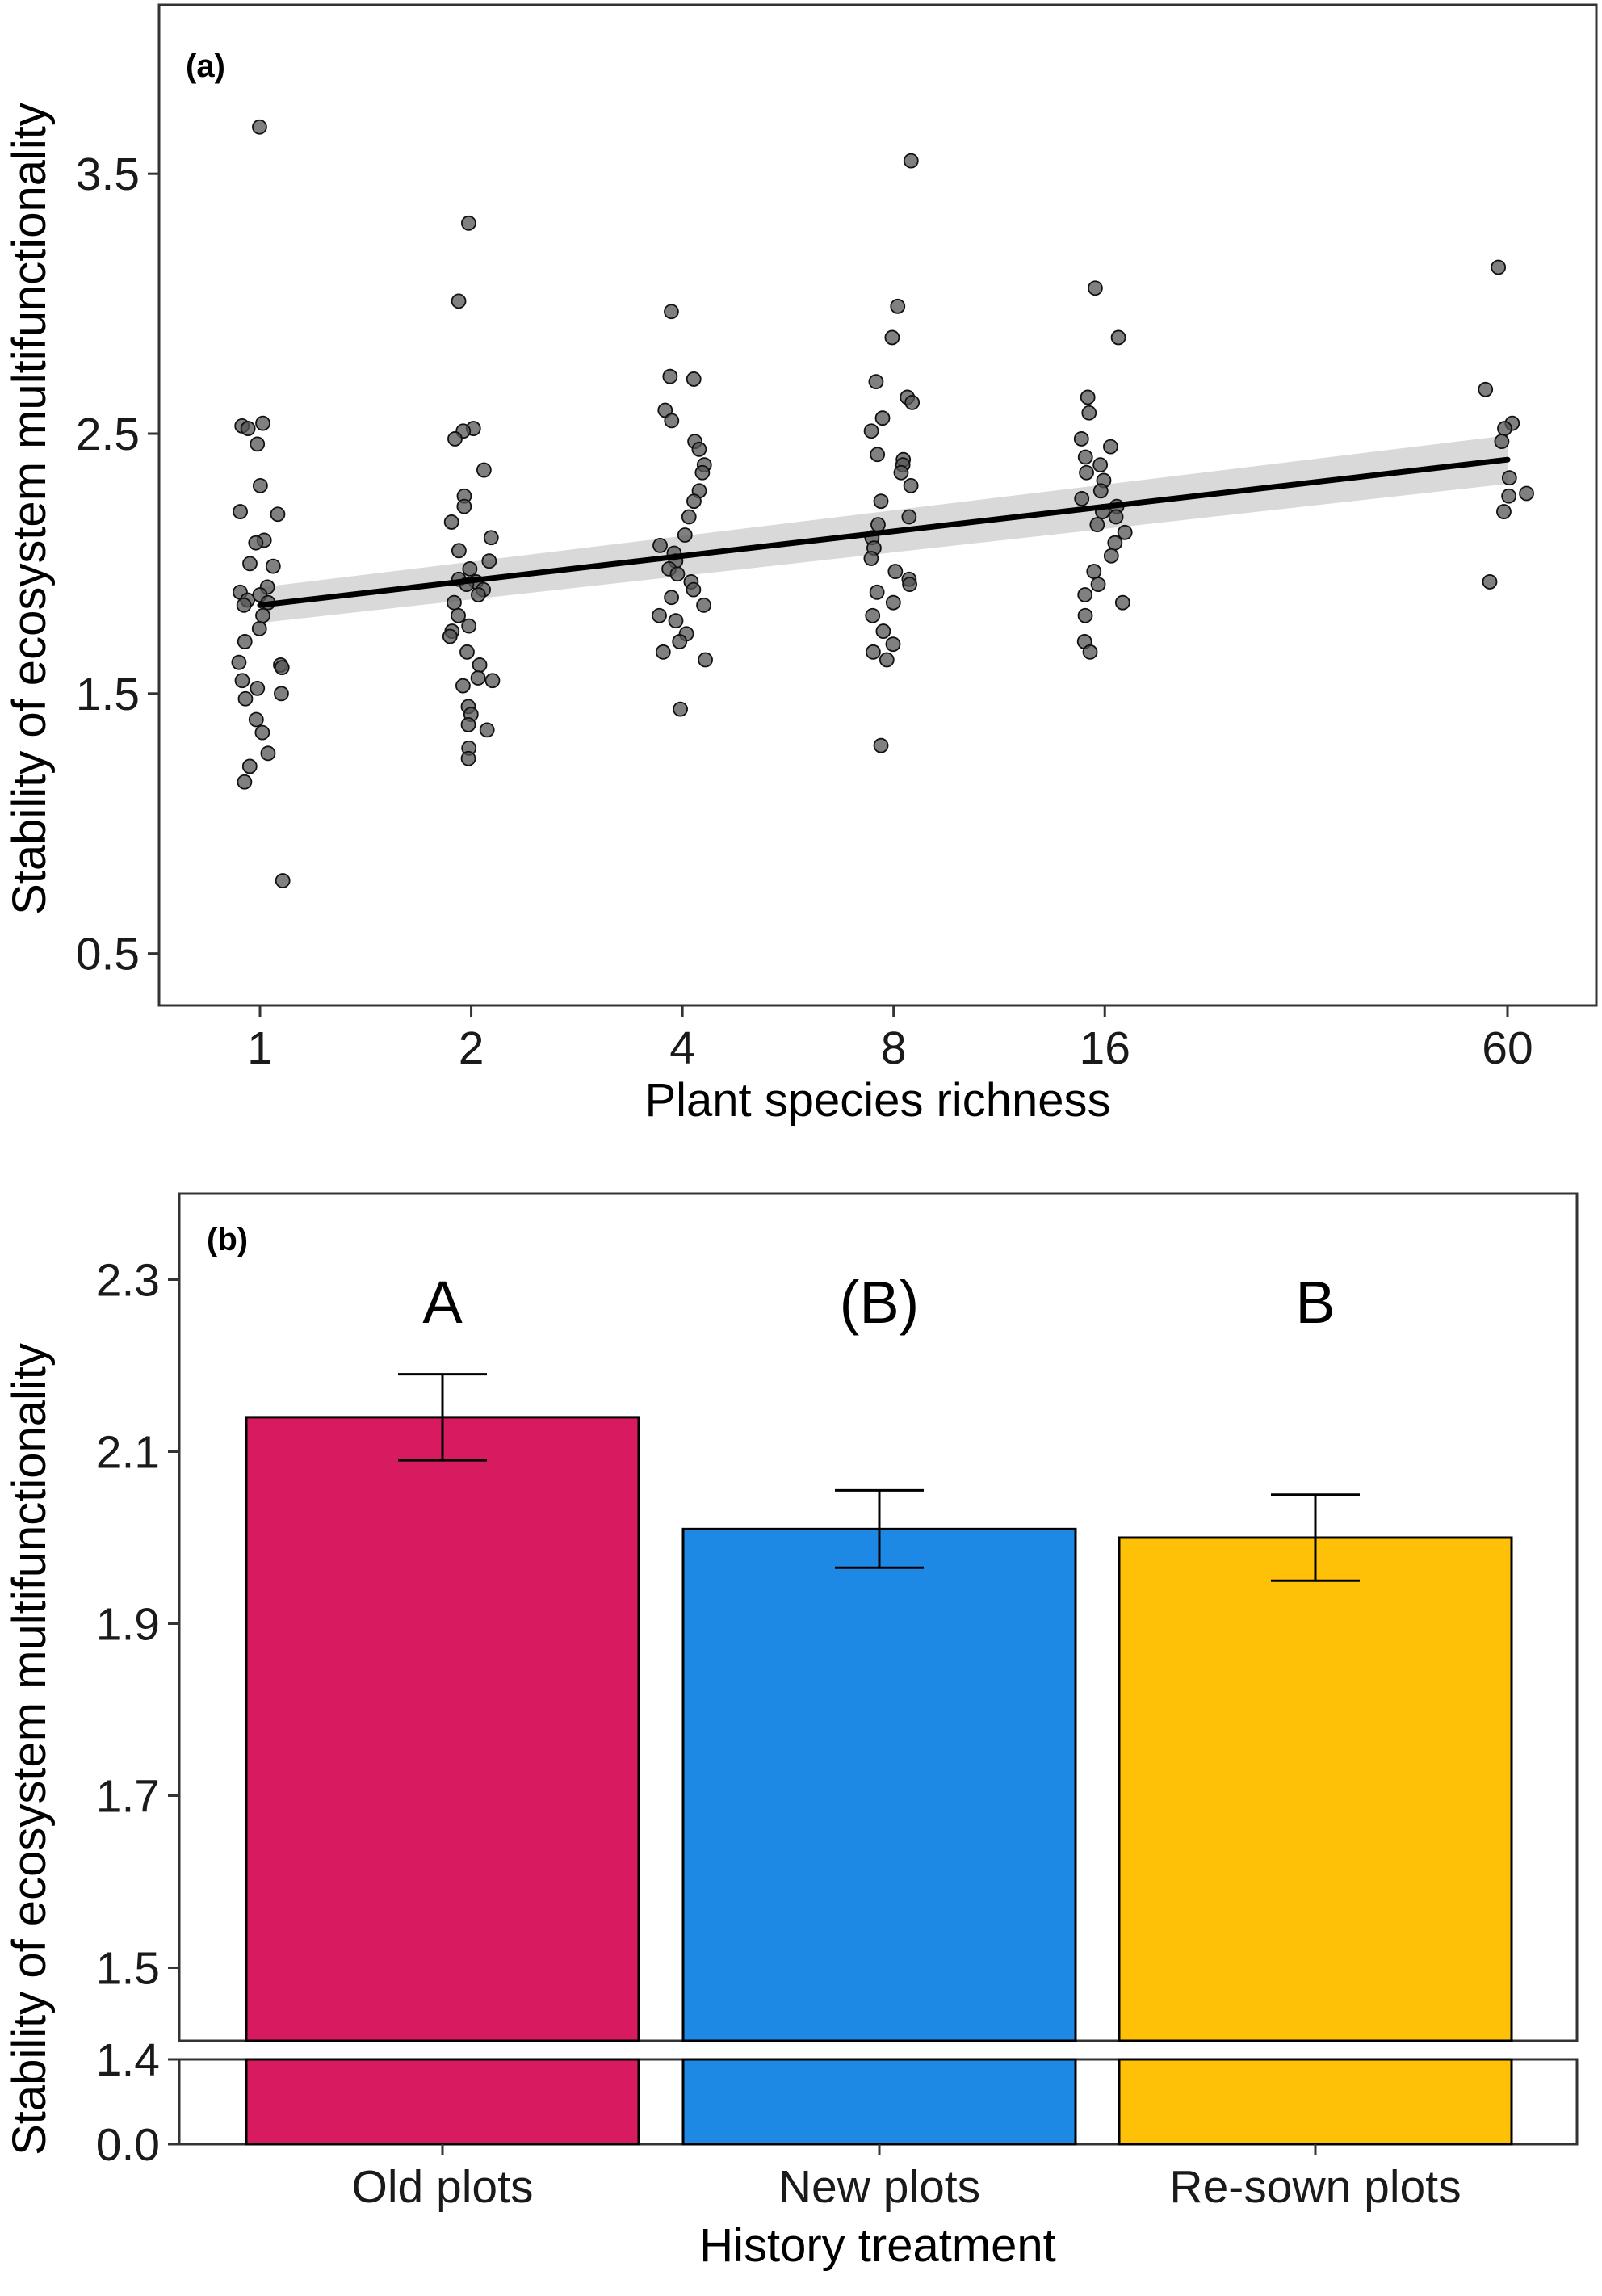 This screenshot has height=2296, width=1602. What do you see at coordinates (884, 532) in the screenshot?
I see `regression-line` at bounding box center [884, 532].